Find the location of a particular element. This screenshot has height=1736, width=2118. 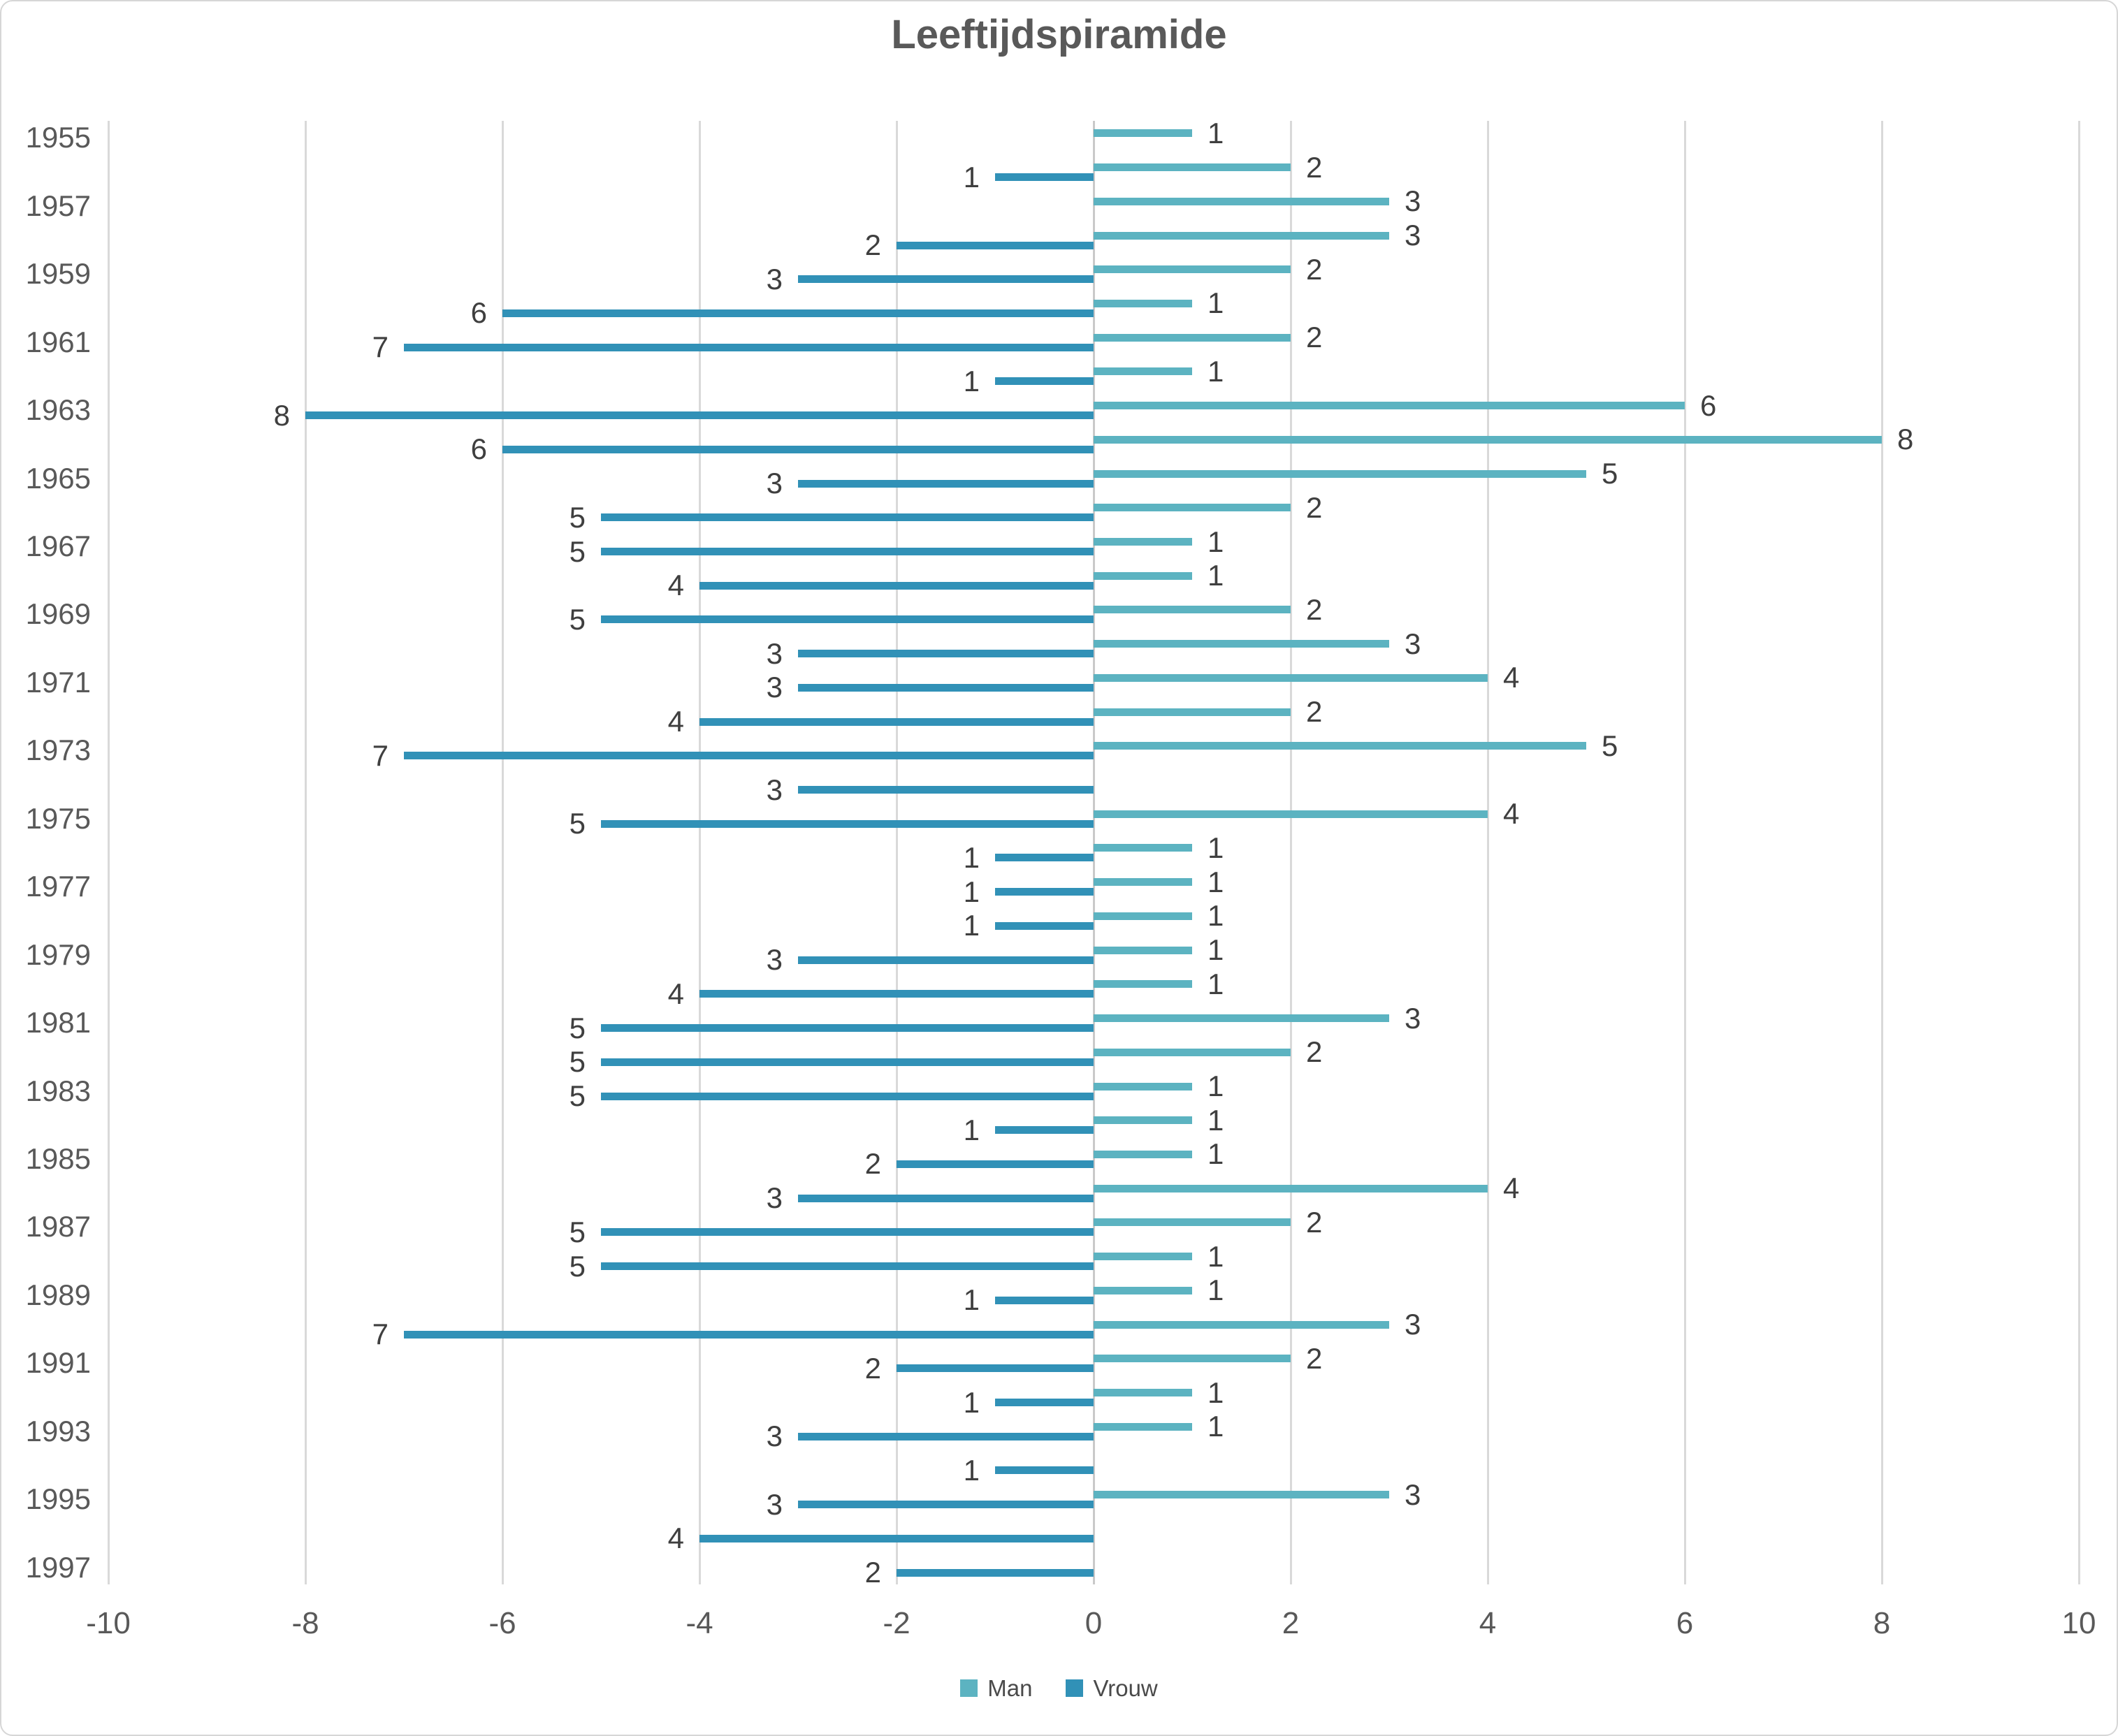

bar-label-vrouw-1991: 2 is located at coordinates (872, 1368).